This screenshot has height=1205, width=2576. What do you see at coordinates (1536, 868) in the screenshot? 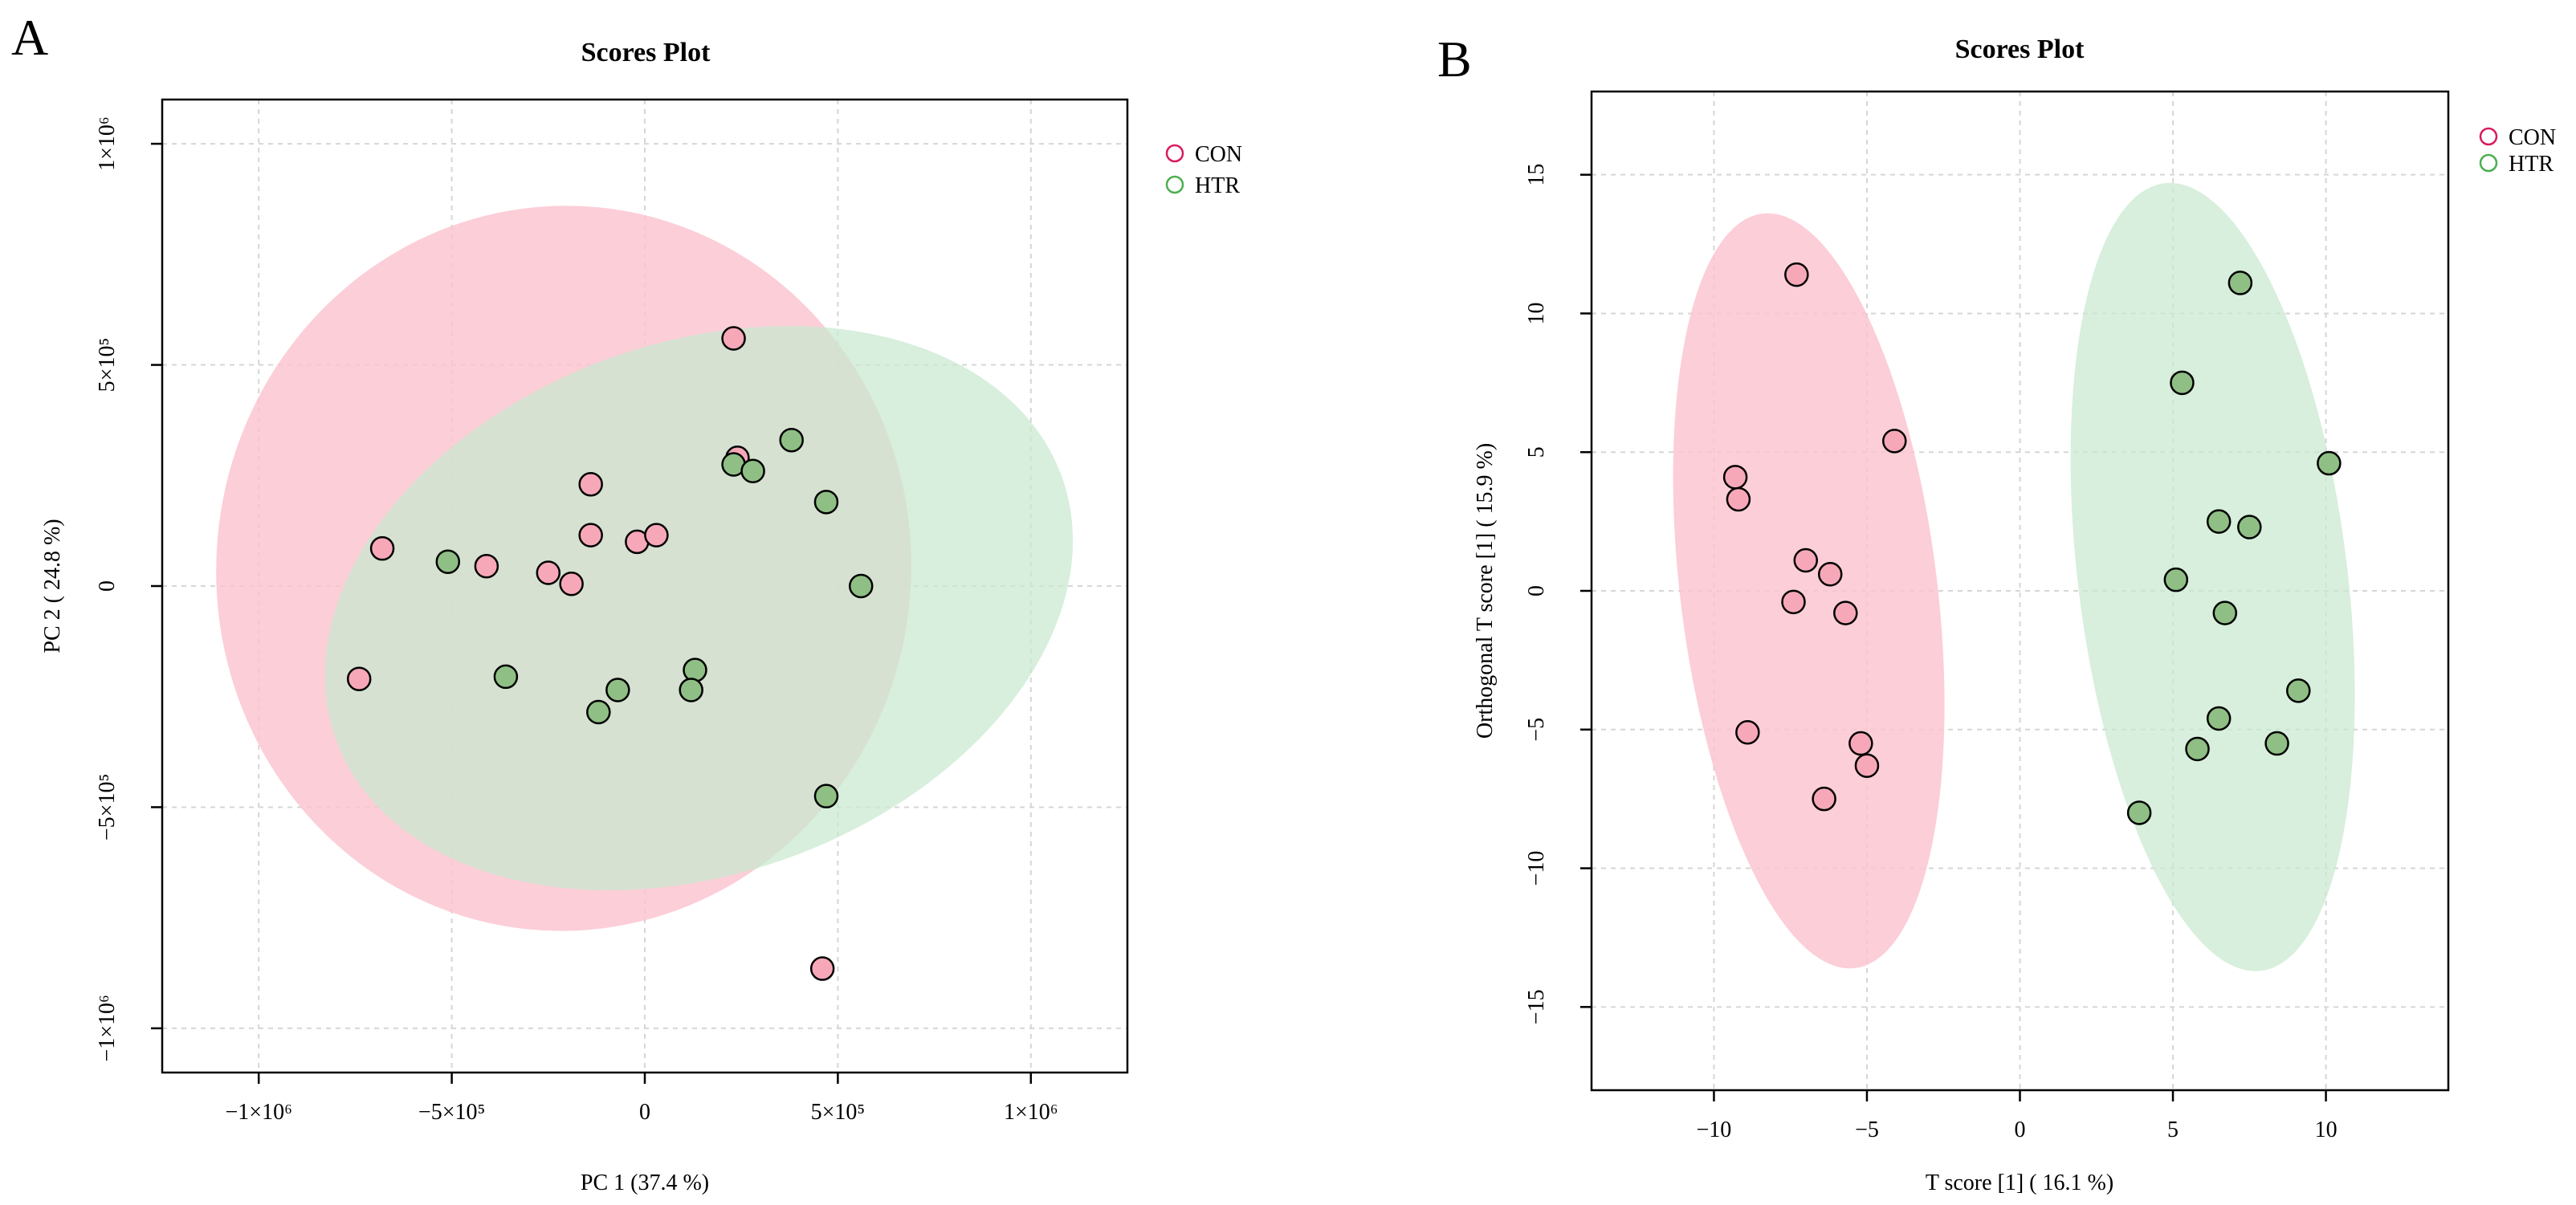
I see `y-tick-label: −10` at bounding box center [1536, 868].